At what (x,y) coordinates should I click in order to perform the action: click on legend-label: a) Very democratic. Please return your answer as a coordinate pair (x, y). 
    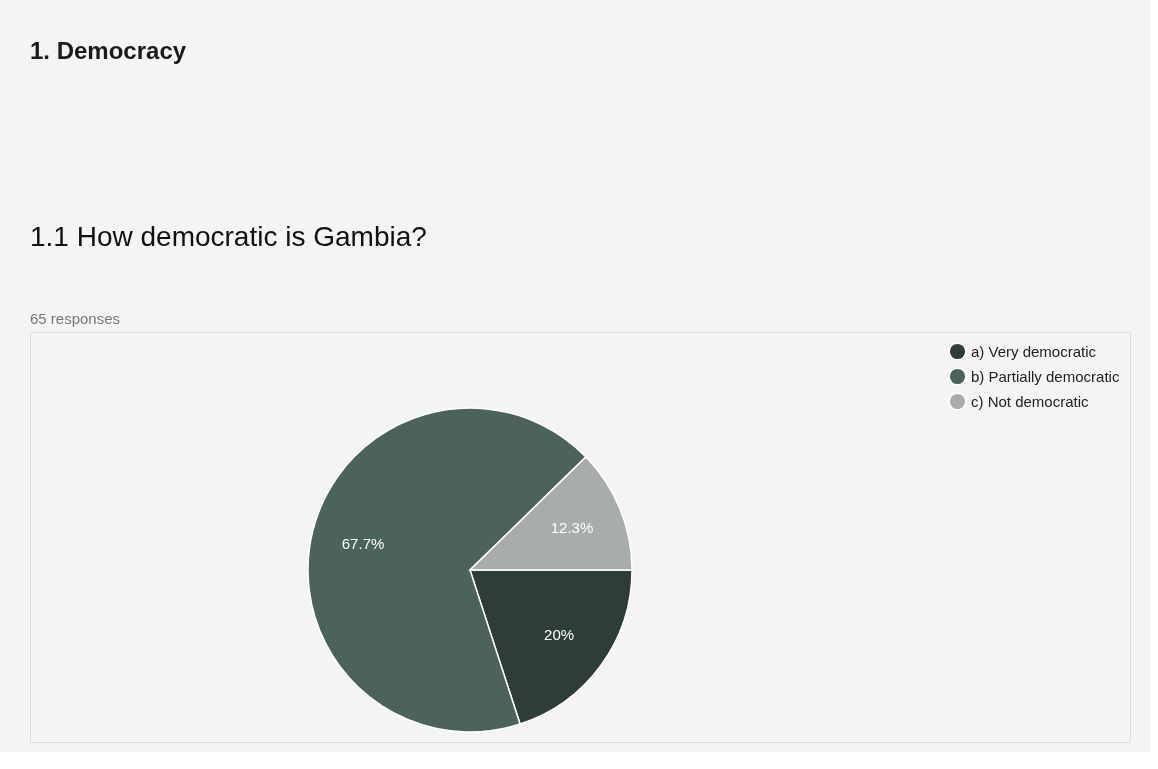
    Looking at the image, I should click on (1034, 351).